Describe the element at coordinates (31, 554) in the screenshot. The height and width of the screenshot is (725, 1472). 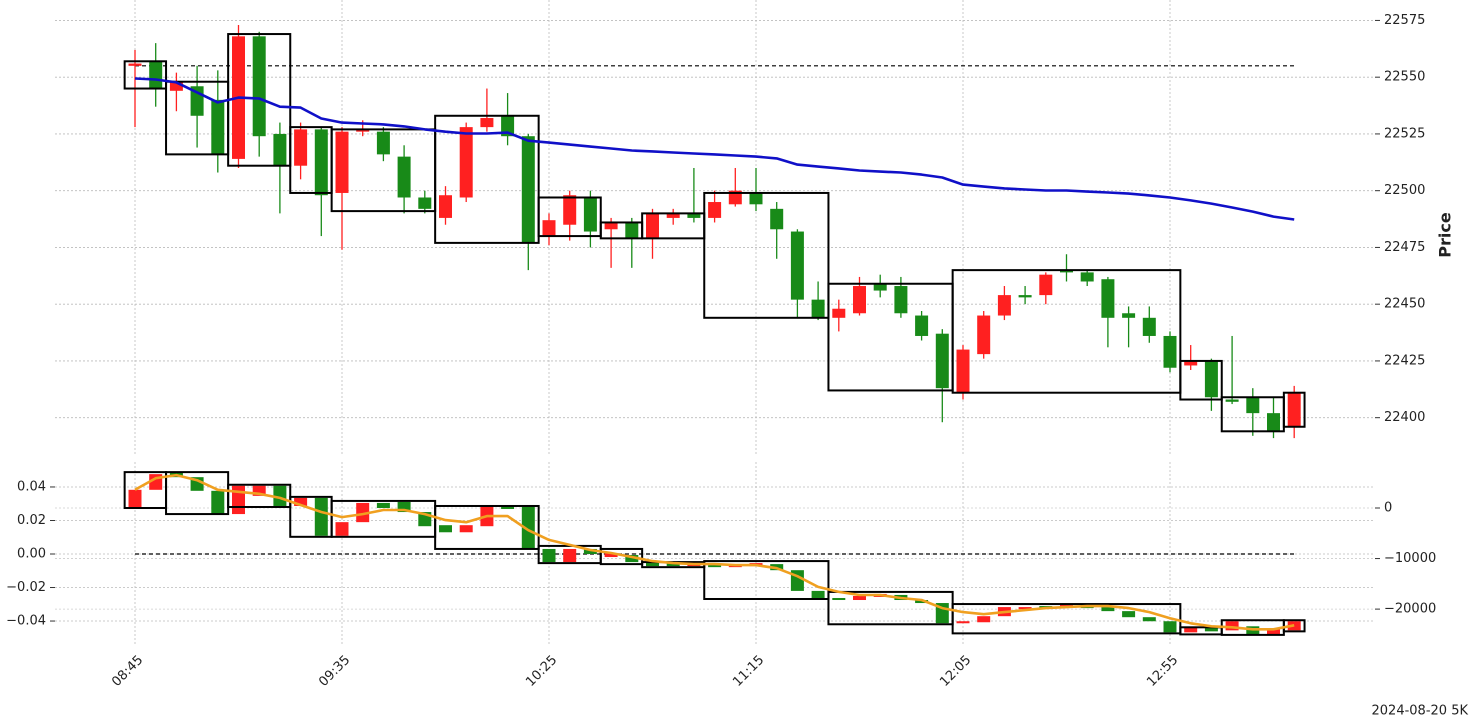
I see `y-tick-label: 0.00` at that location.